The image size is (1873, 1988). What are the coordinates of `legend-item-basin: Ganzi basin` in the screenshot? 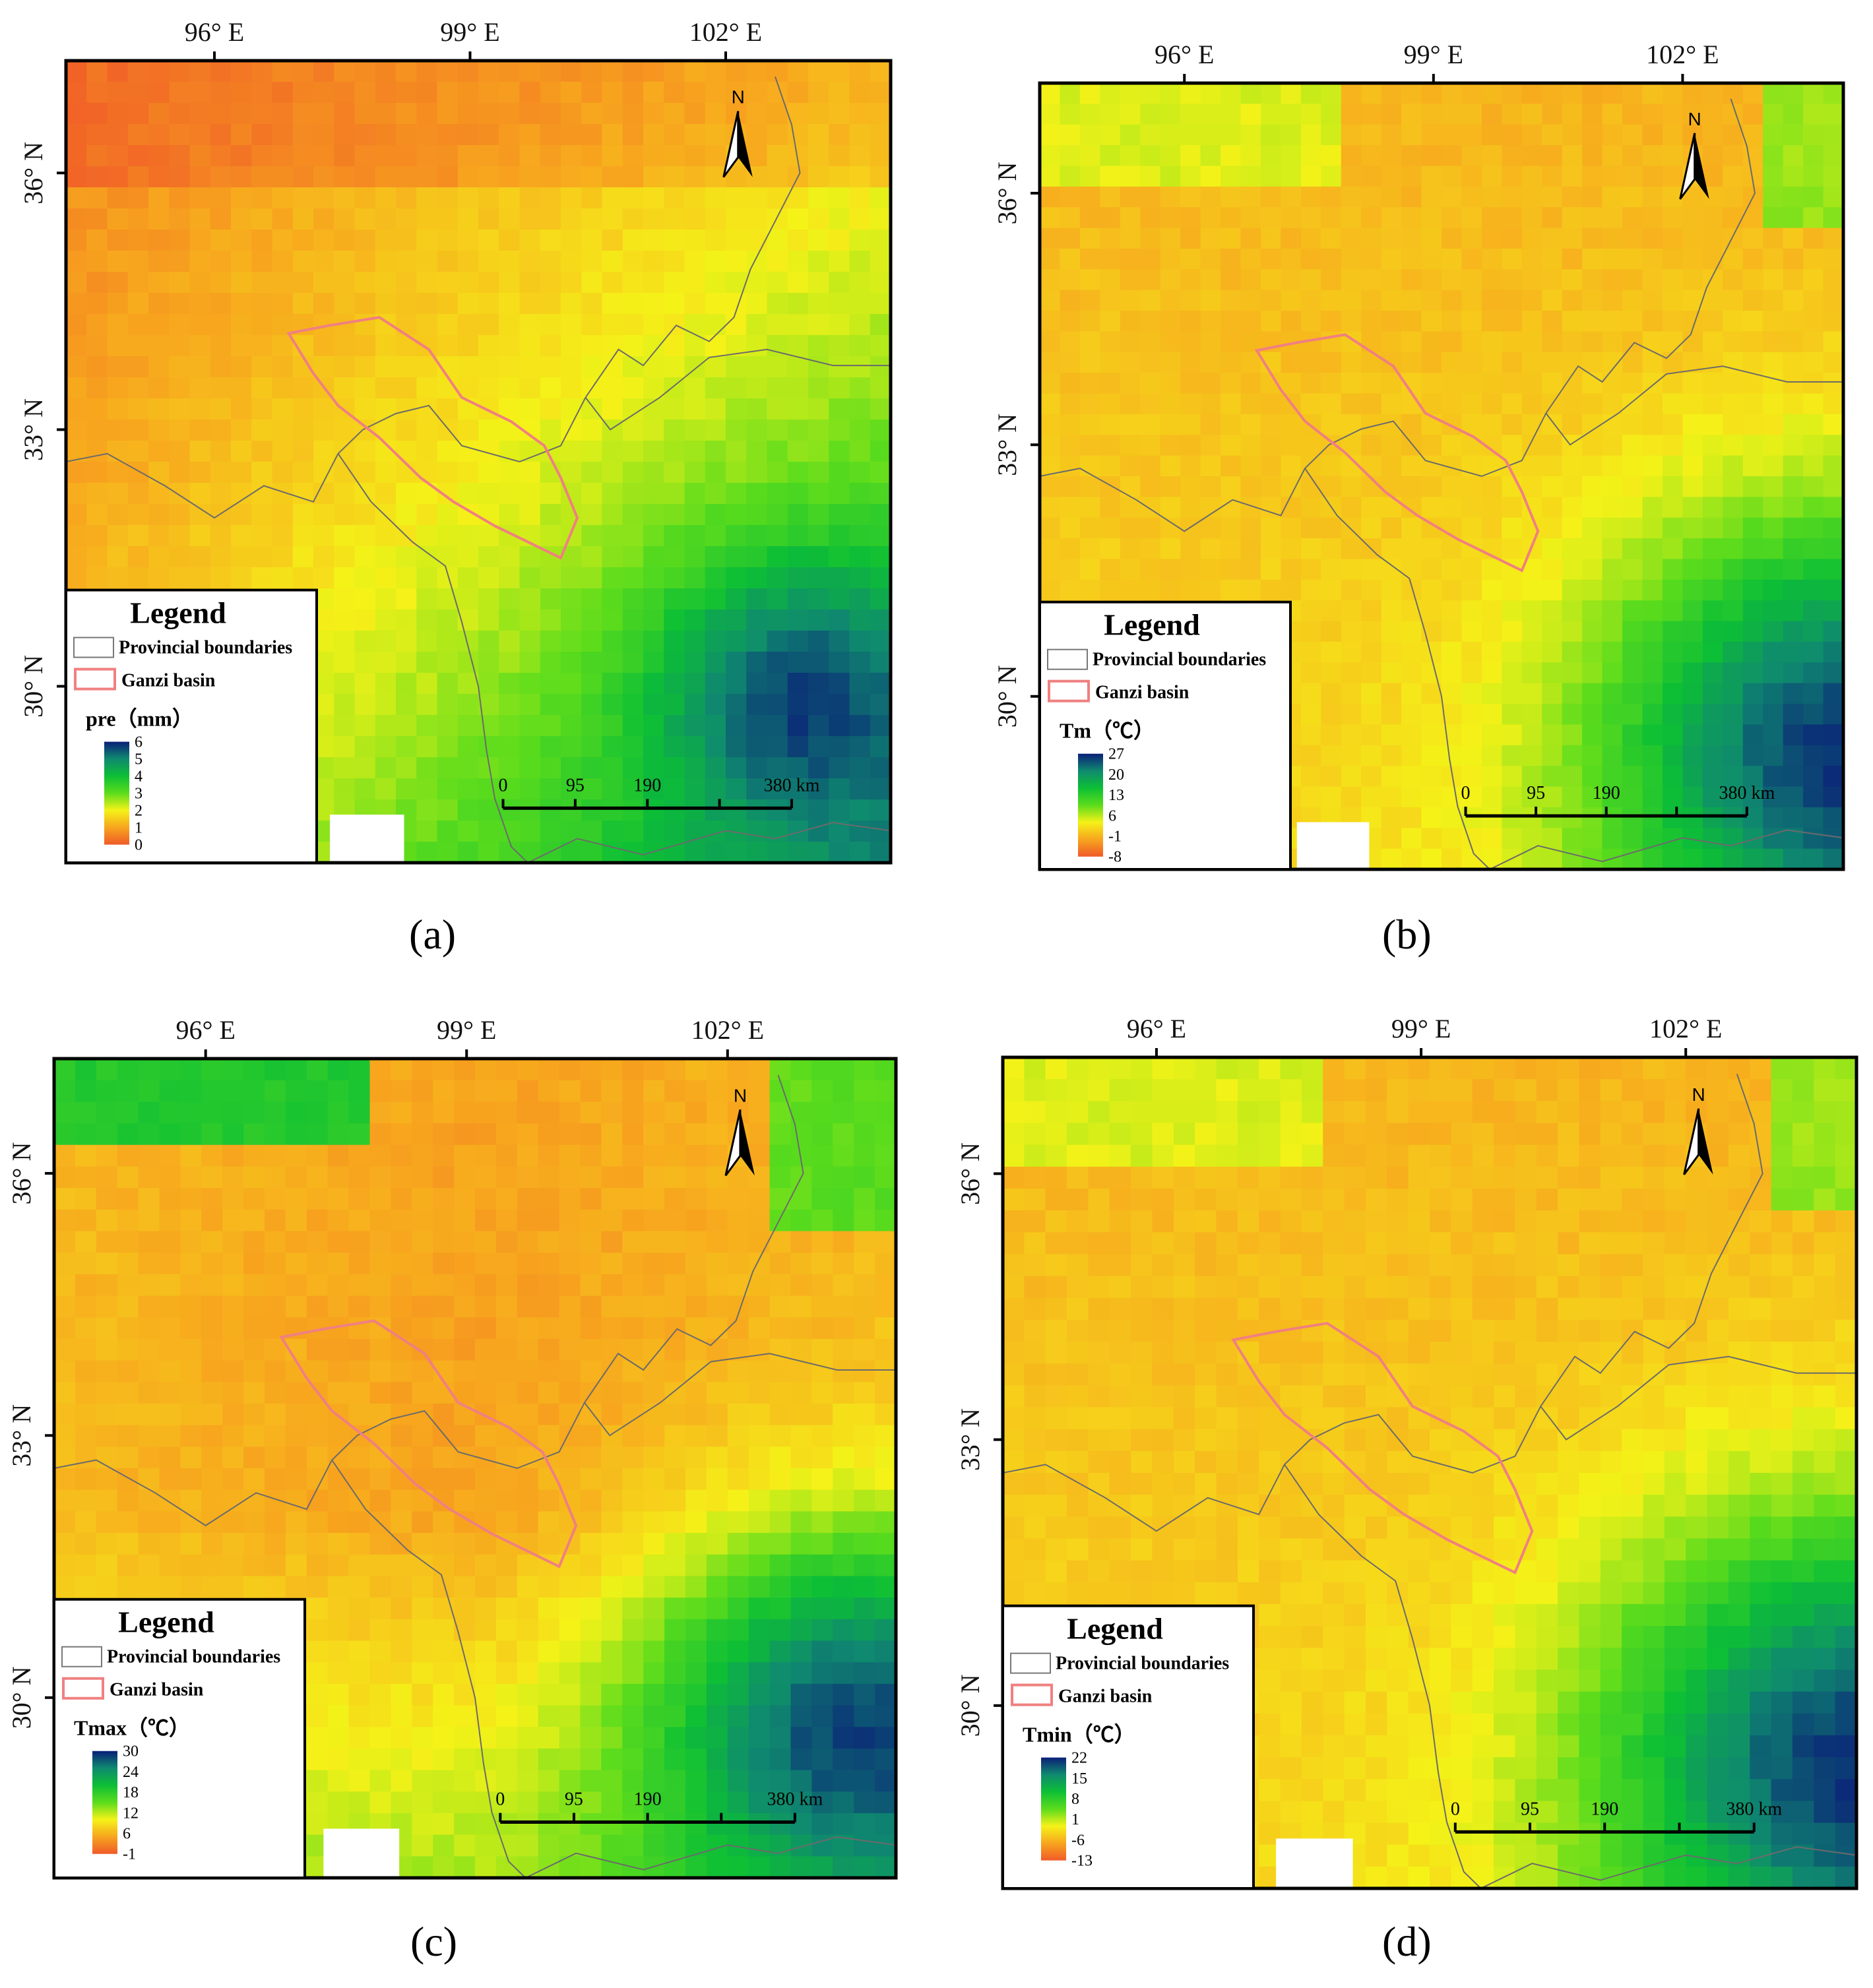 It's located at (157, 1690).